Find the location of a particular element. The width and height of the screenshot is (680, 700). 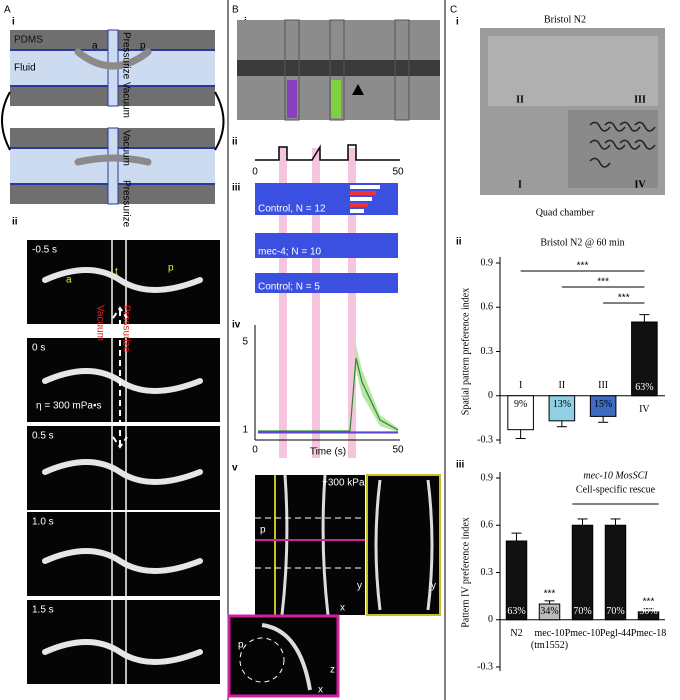

x-tick-label: Pmec-18 is located at coordinates (649, 633).